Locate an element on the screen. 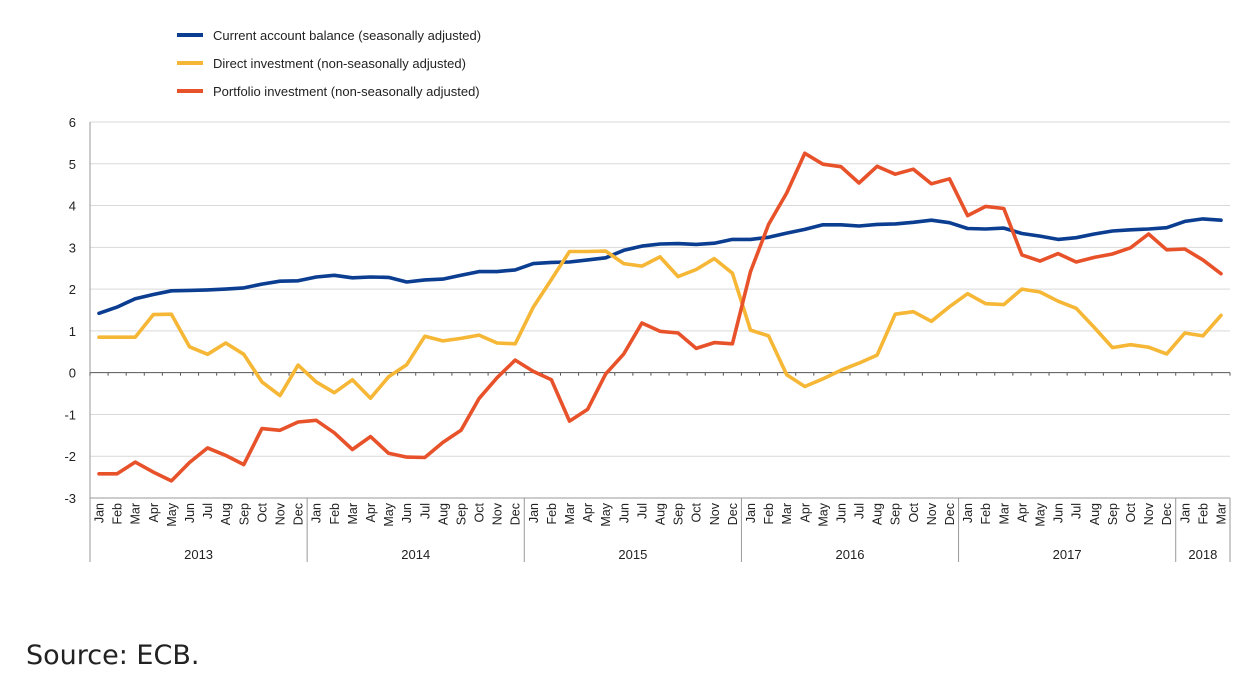 This screenshot has width=1248, height=686. year-label: 2013 is located at coordinates (198, 554).